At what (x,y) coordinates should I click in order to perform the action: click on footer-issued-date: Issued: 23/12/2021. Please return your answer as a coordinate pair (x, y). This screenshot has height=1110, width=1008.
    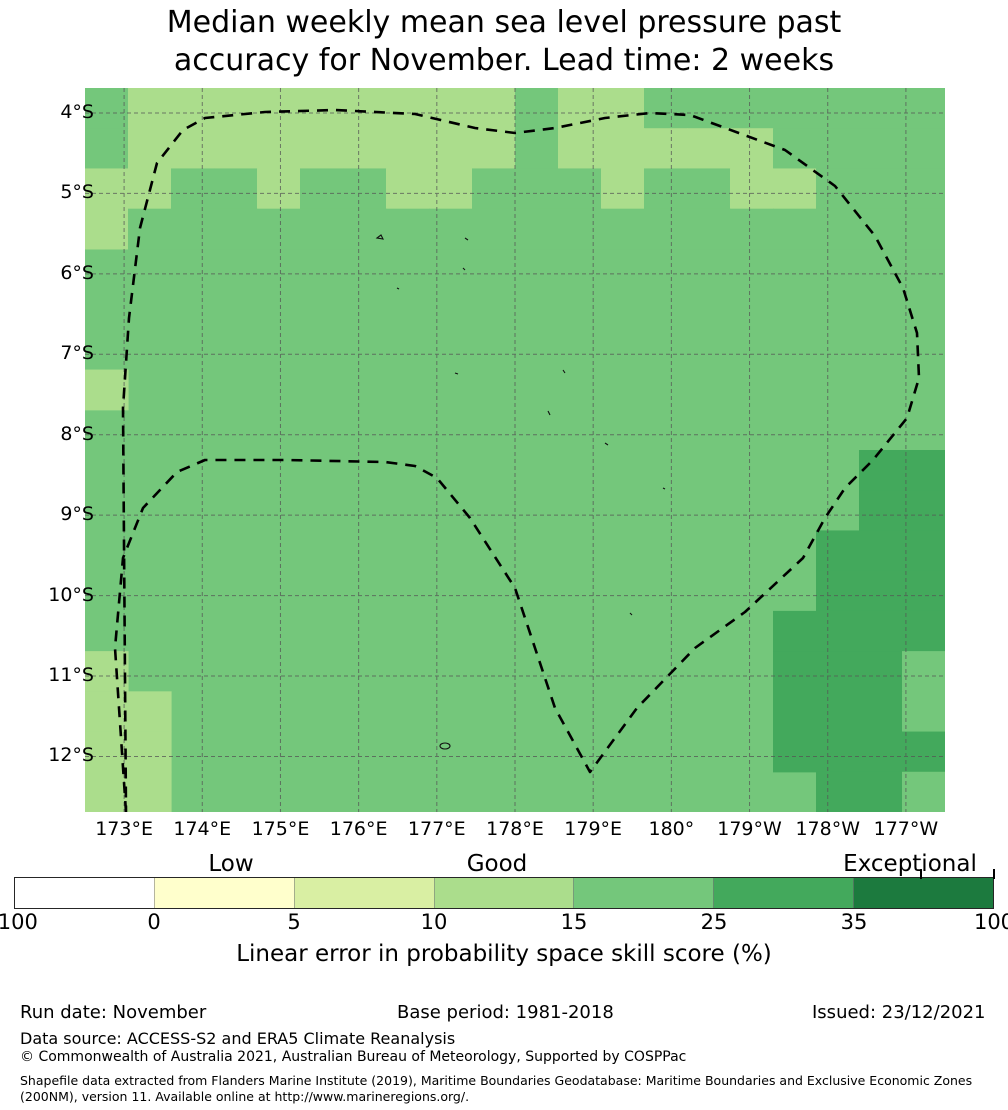
    Looking at the image, I should click on (899, 1012).